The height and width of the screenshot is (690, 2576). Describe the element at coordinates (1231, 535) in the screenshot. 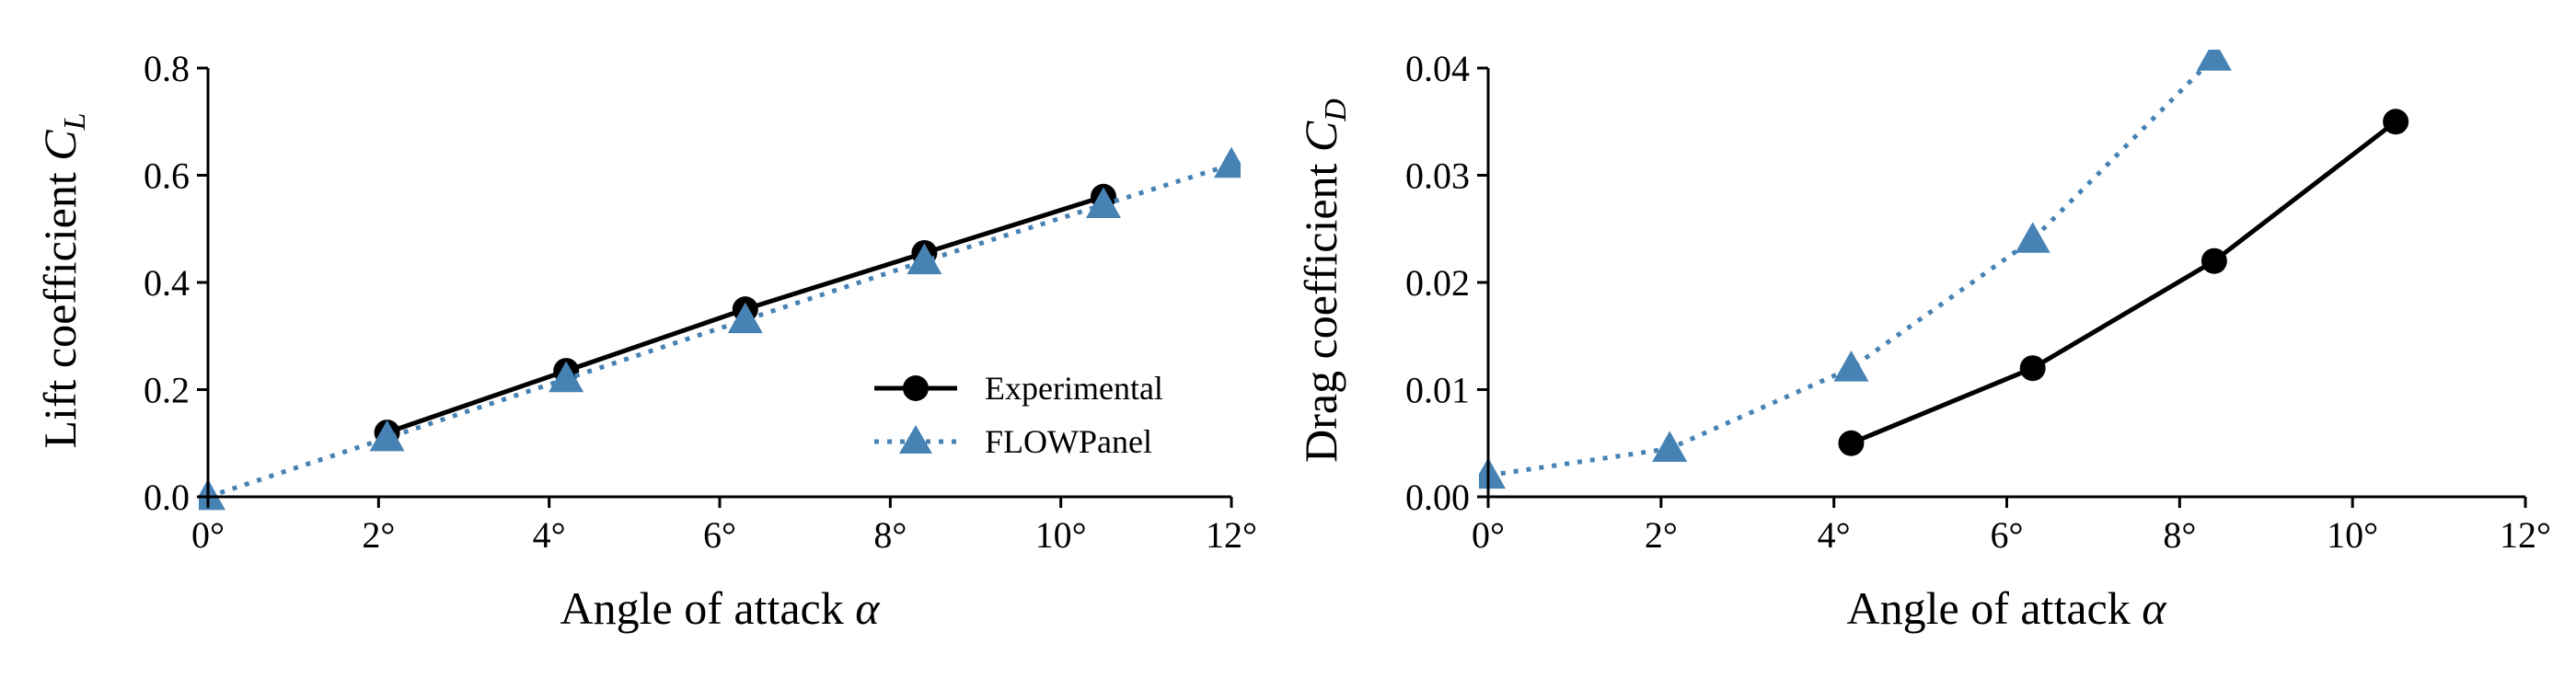

I see `lift-x-tick-label: 12°` at that location.